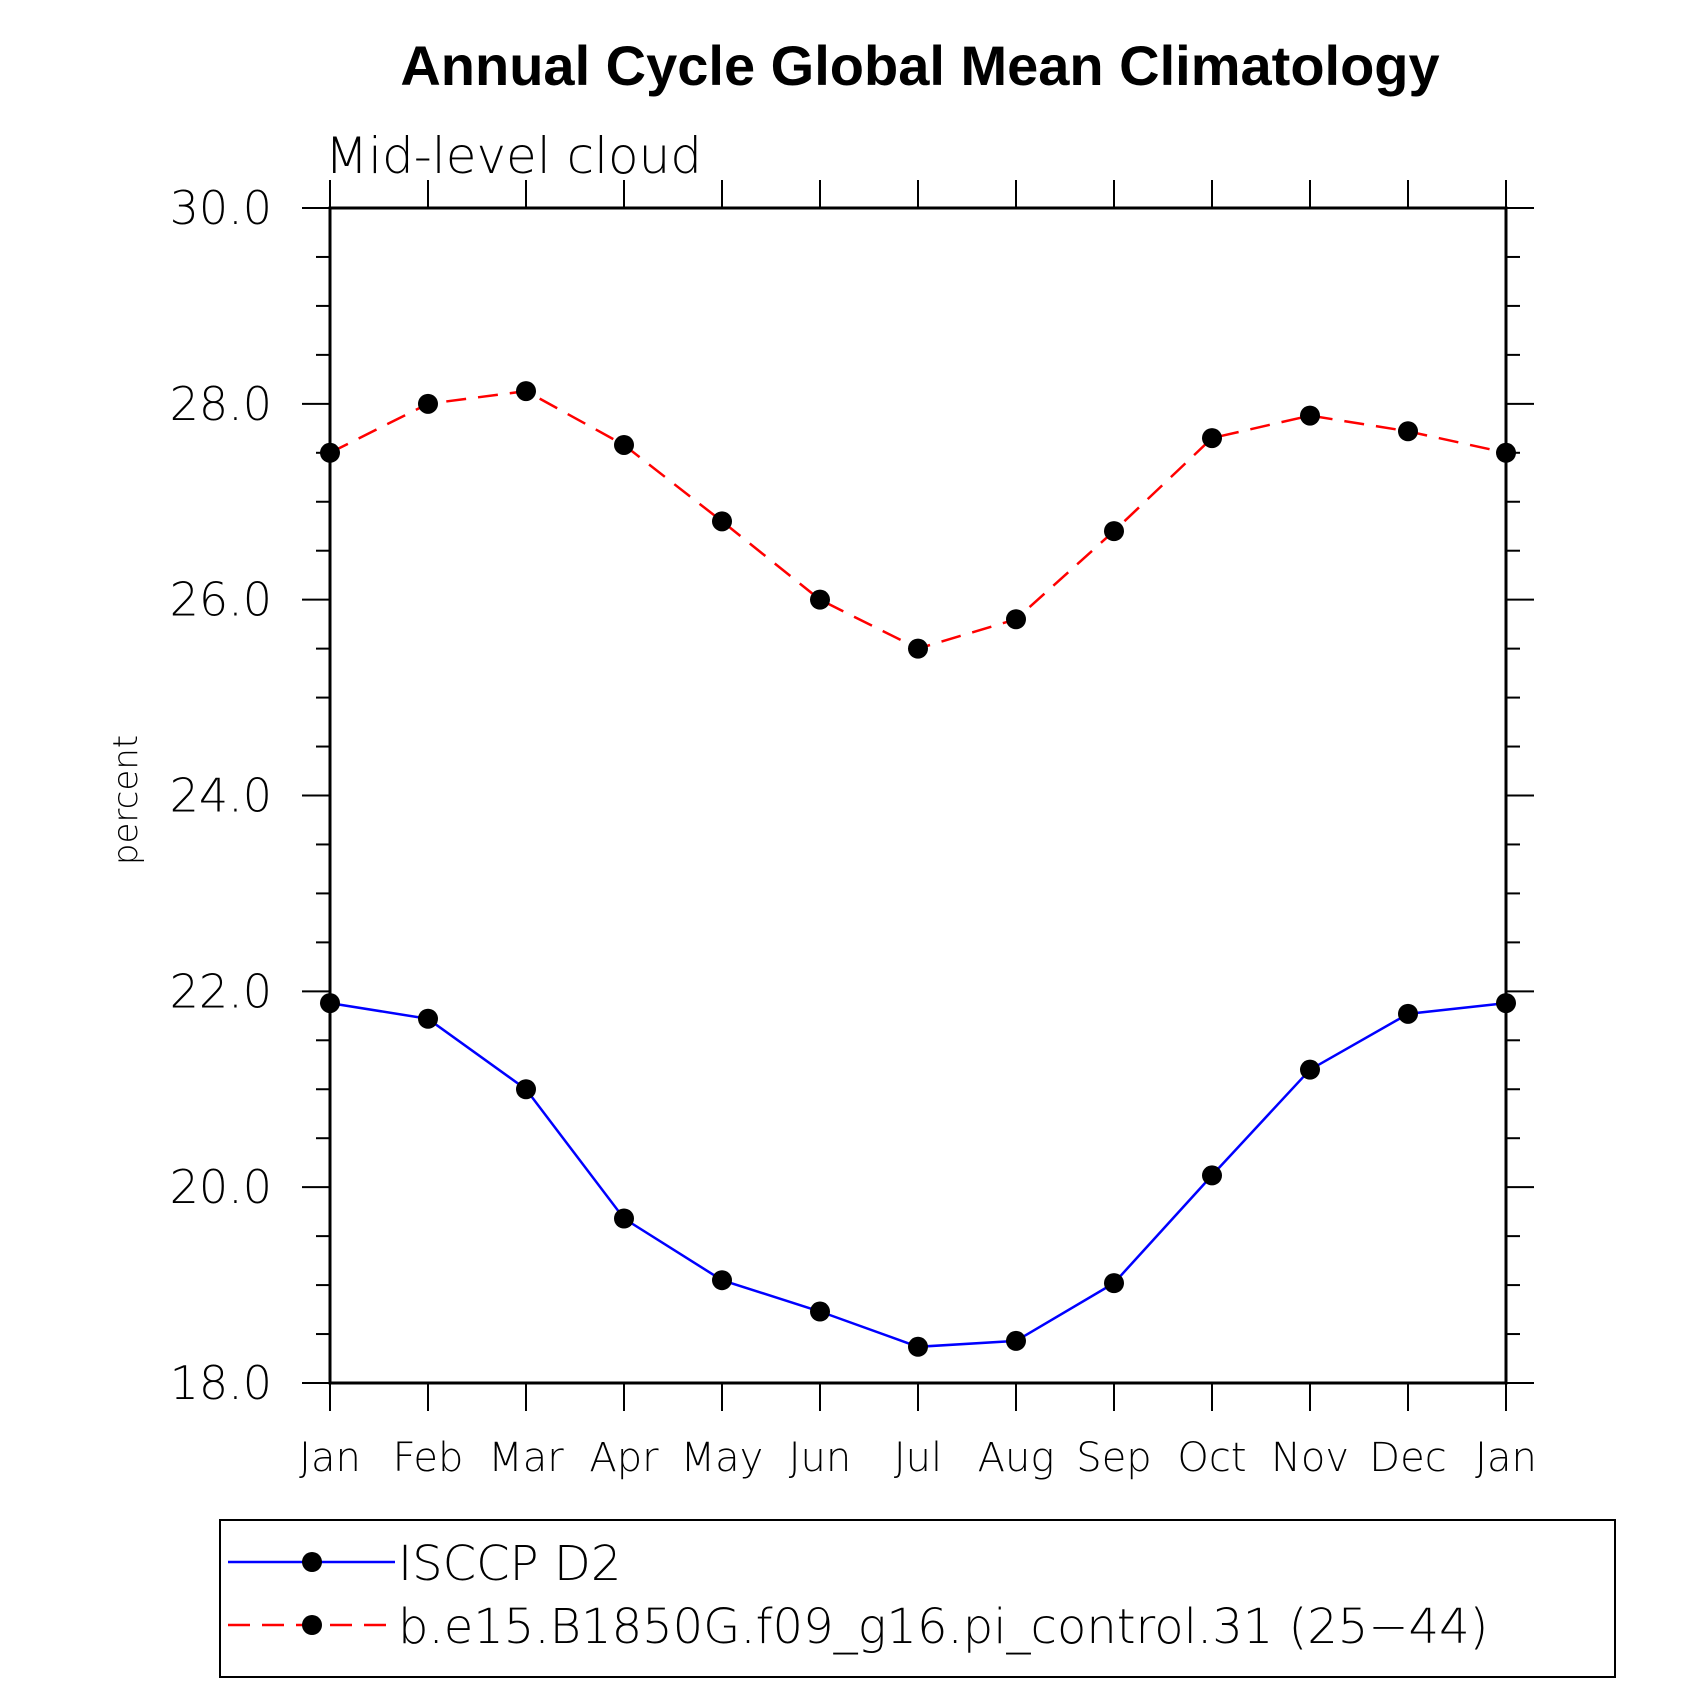  I want to click on y-tick-label: 26.0, so click(221, 600).